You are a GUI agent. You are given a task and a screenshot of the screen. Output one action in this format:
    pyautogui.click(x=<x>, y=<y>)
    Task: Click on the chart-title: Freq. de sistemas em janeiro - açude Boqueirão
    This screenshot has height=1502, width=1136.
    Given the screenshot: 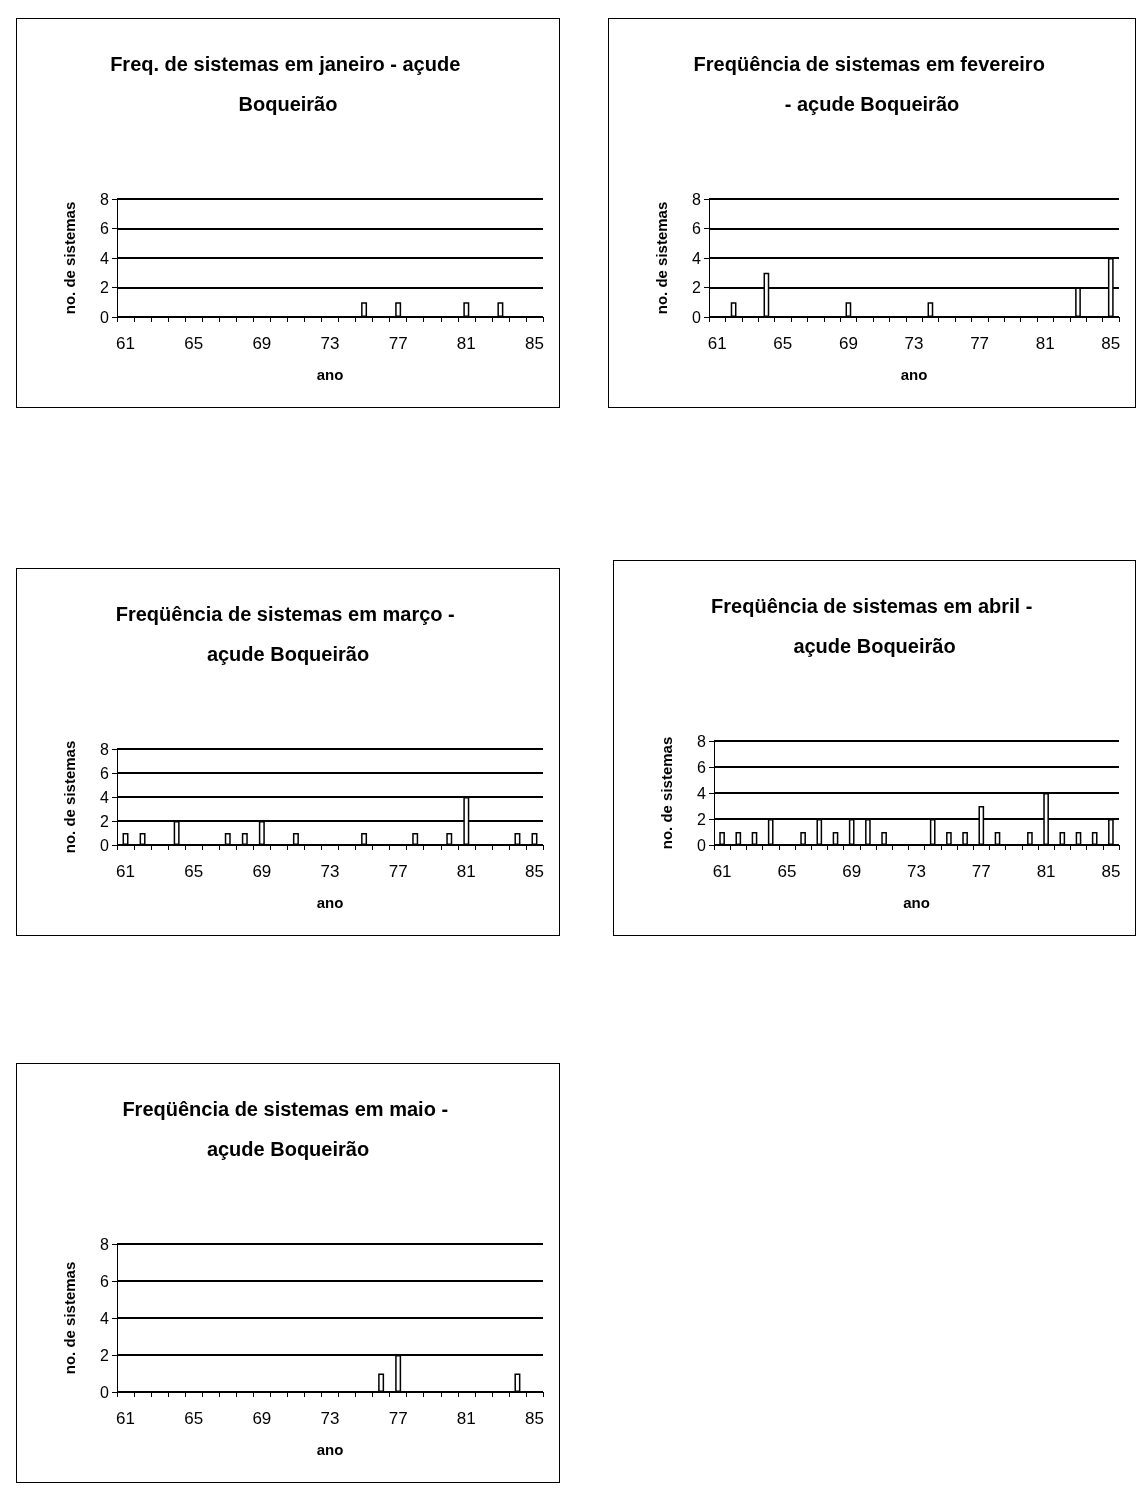 What is the action you would take?
    pyautogui.click(x=288, y=84)
    